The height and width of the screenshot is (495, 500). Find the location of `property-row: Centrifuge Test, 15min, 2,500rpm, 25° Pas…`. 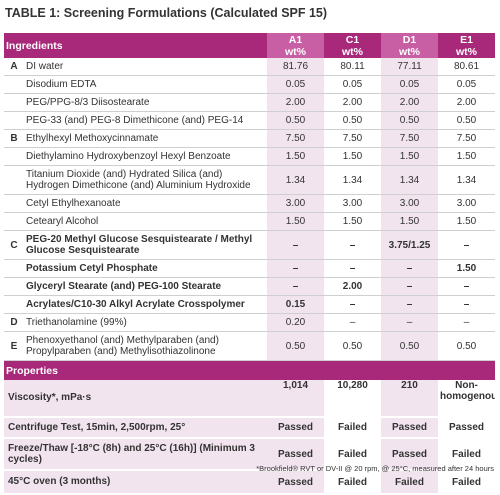

property-row: Centrifuge Test, 15min, 2,500rpm, 25° Pas… is located at coordinates (249, 428).